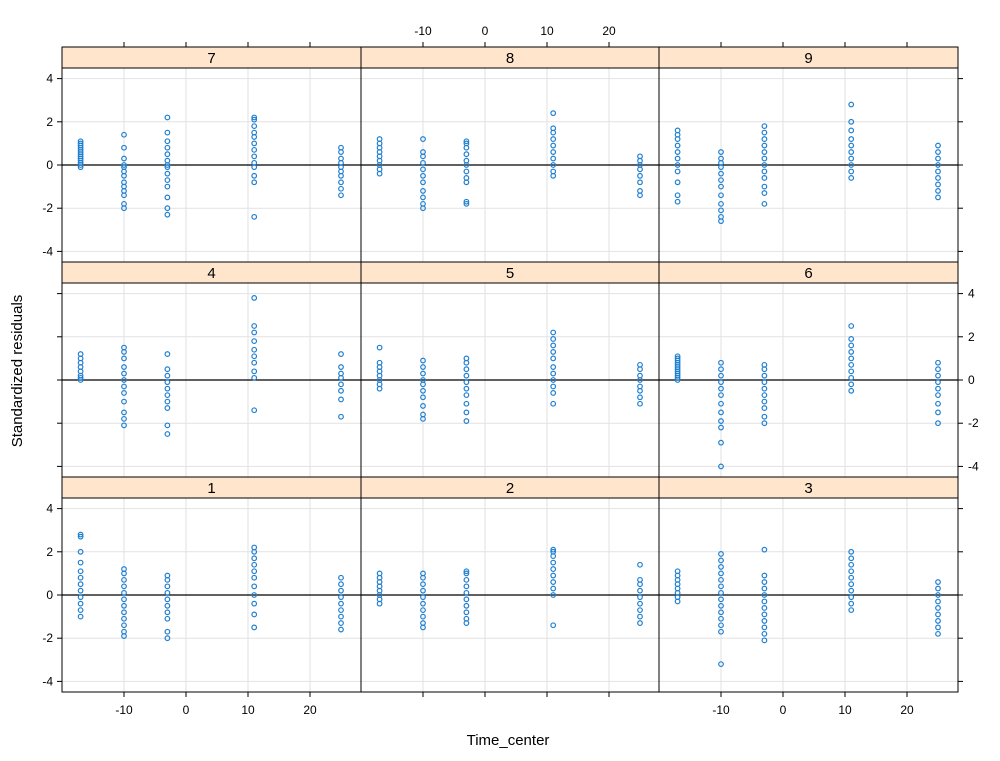 The image size is (1000, 761). Describe the element at coordinates (49, 165) in the screenshot. I see `y-tick-label-left: 0` at that location.